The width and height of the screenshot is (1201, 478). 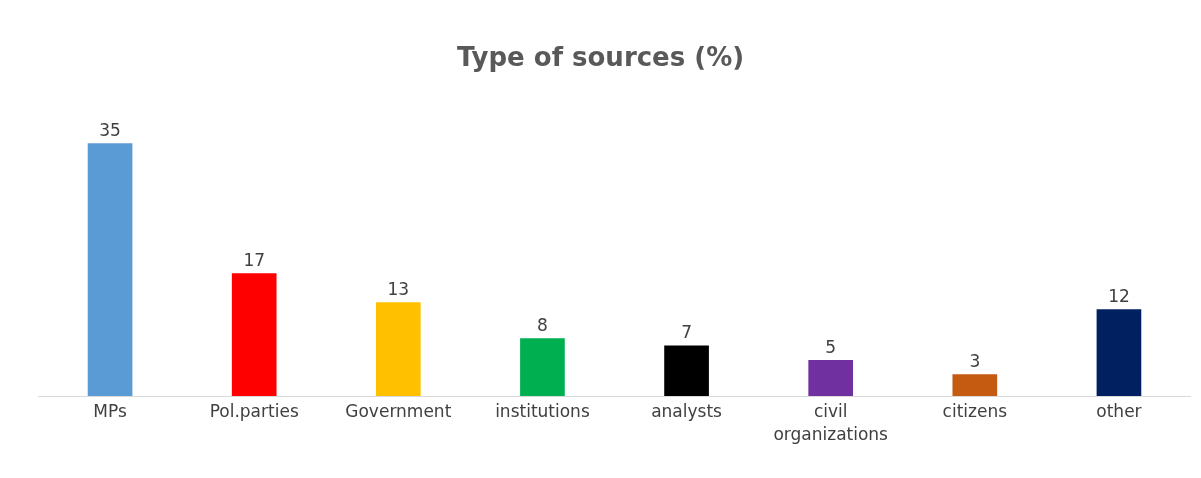 What do you see at coordinates (110, 130) in the screenshot?
I see `data-label: 35` at bounding box center [110, 130].